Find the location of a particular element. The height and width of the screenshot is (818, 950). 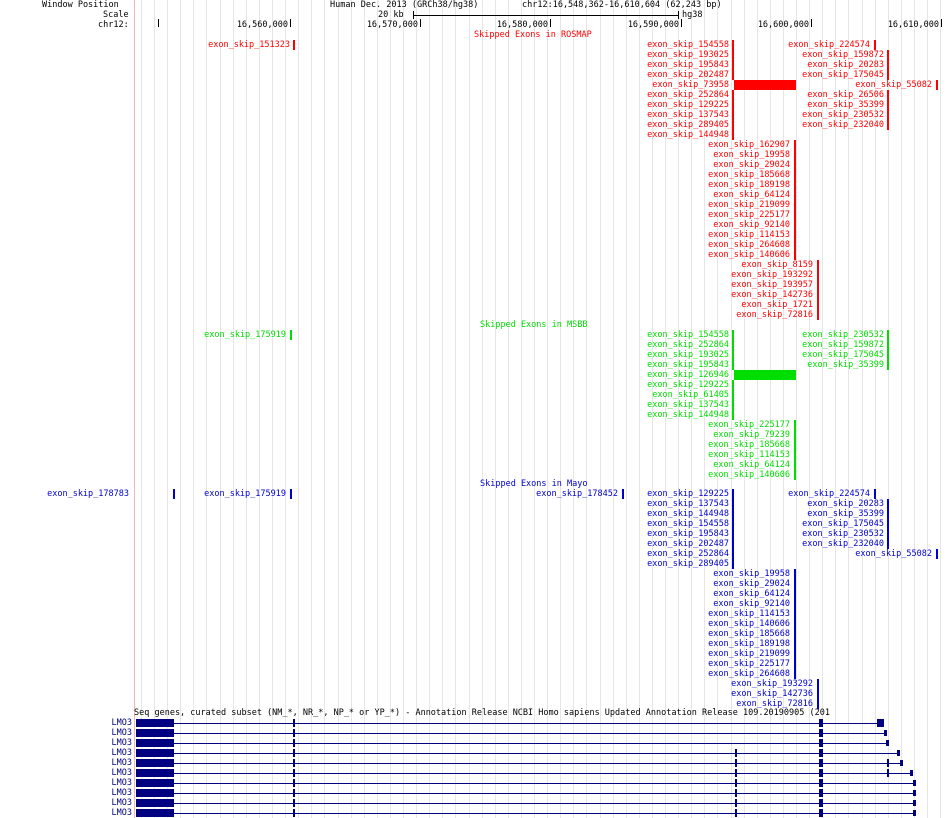

rosmap-feature-label: exon_skip_193025 is located at coordinates (688, 55).